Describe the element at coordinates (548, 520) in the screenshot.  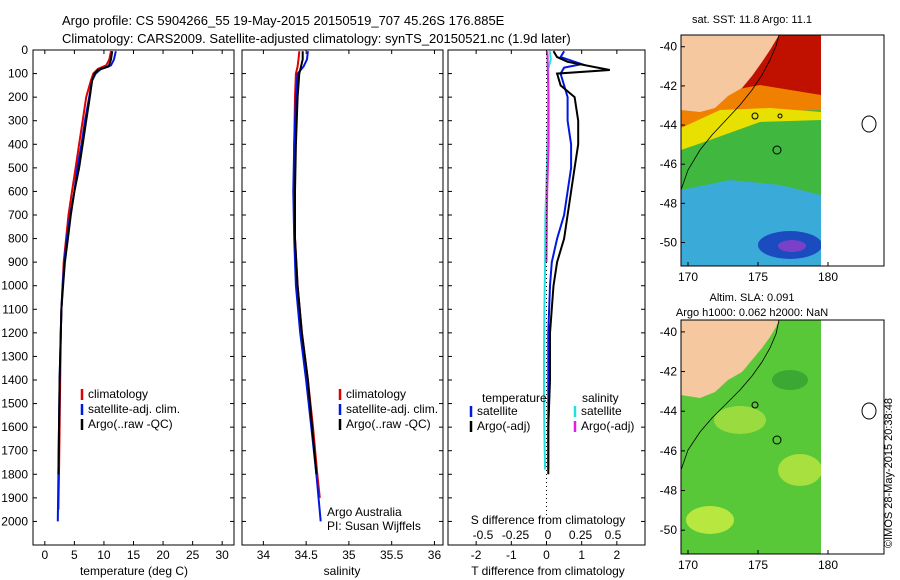
I see `s-difference-label: S difference from climatology` at that location.